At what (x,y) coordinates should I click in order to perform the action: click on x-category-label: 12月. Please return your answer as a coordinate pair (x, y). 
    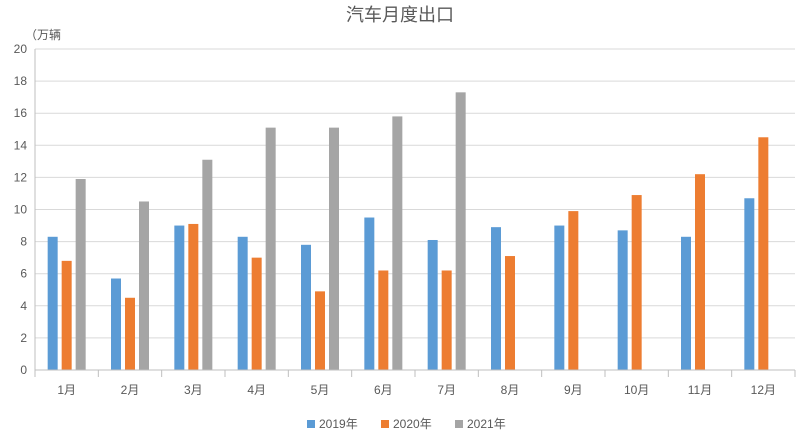
    Looking at the image, I should click on (763, 390).